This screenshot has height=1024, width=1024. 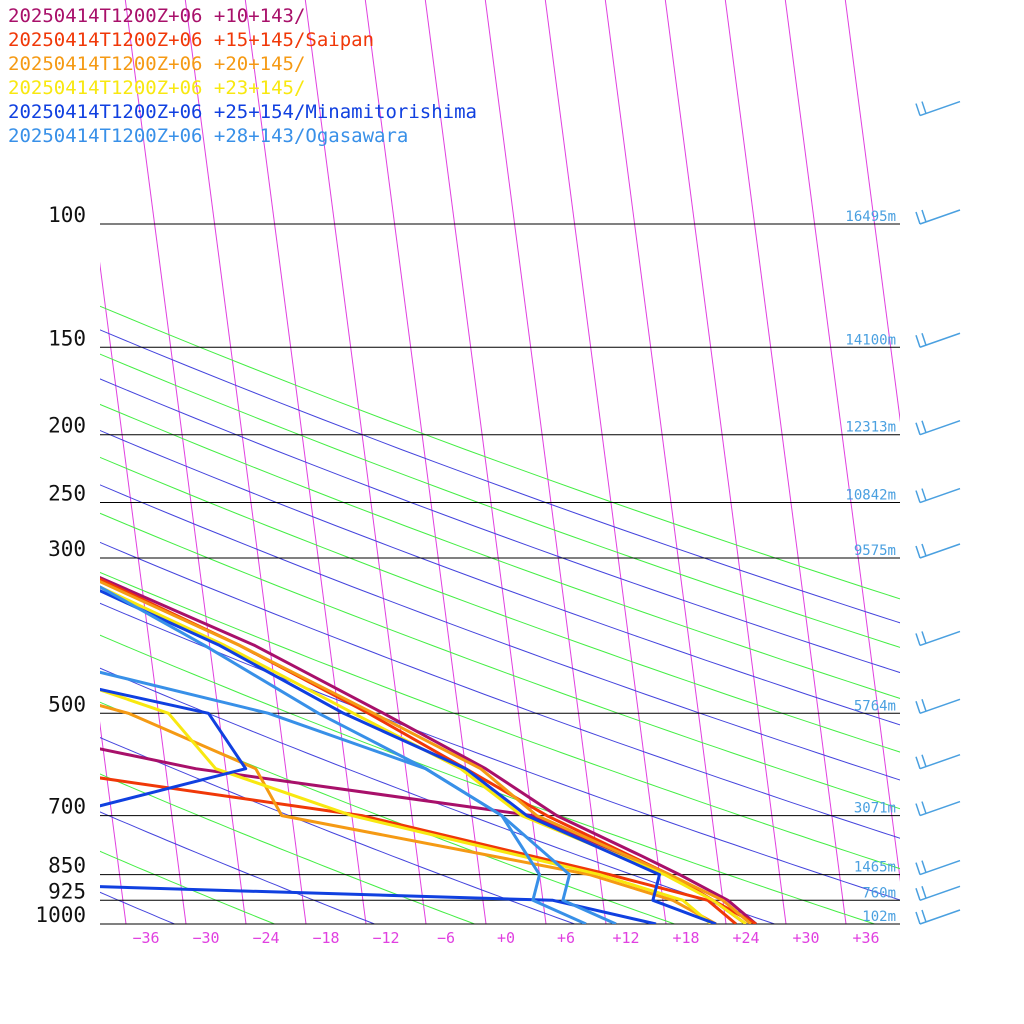 What do you see at coordinates (875, 809) in the screenshot?
I see `height-label: 3071m` at bounding box center [875, 809].